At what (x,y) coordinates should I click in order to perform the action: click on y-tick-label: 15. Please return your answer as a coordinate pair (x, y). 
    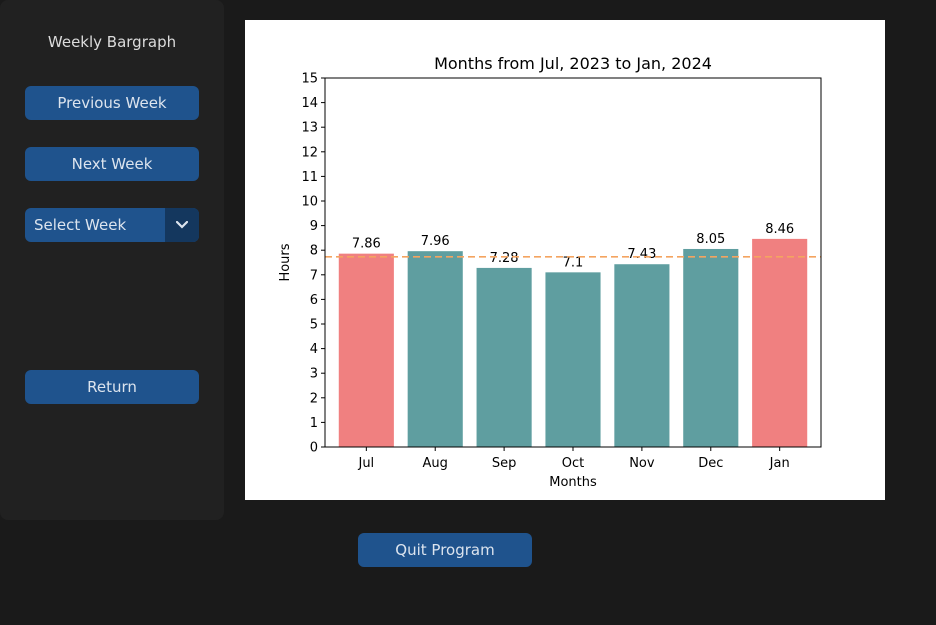
    Looking at the image, I should click on (309, 79).